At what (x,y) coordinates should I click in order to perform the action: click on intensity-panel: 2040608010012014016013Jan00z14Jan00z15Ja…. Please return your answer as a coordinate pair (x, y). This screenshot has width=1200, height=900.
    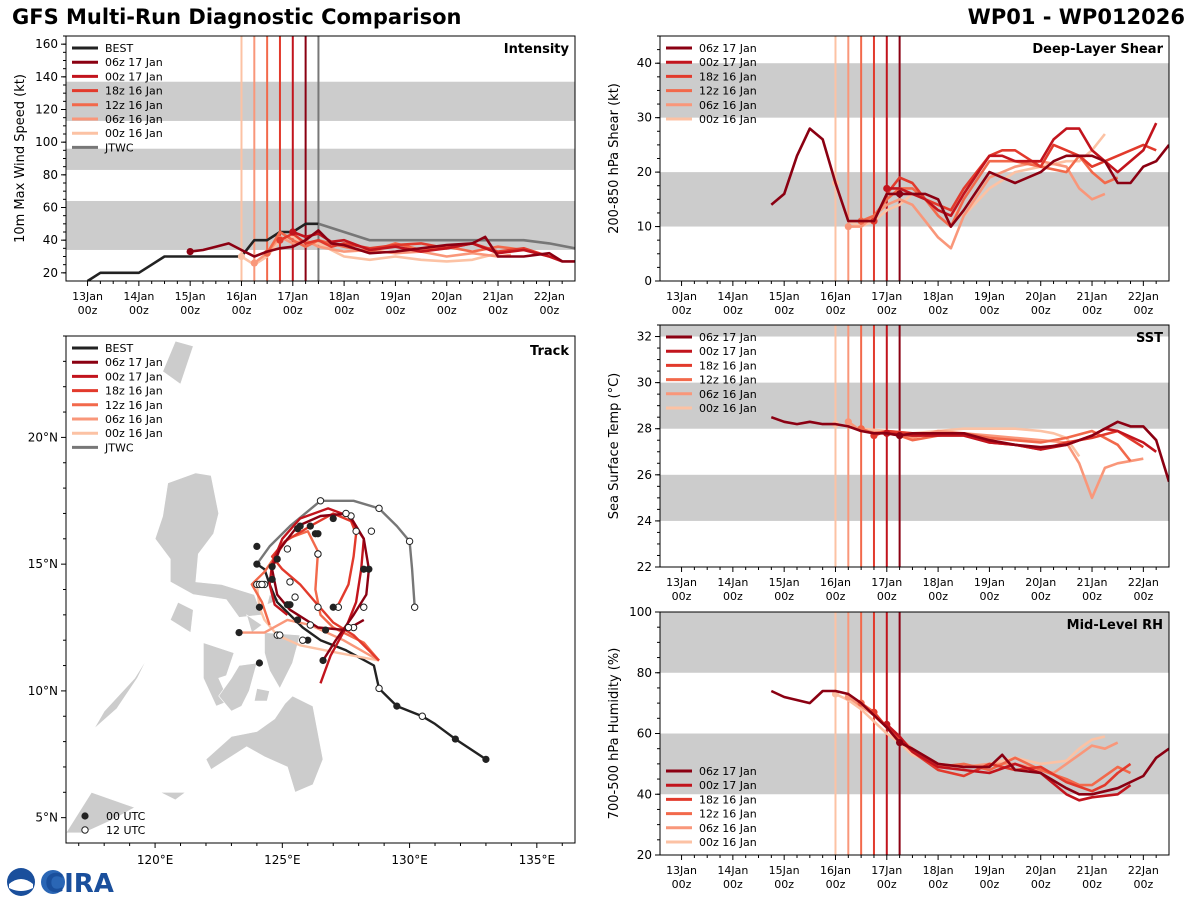
    Looking at the image, I should click on (294, 176).